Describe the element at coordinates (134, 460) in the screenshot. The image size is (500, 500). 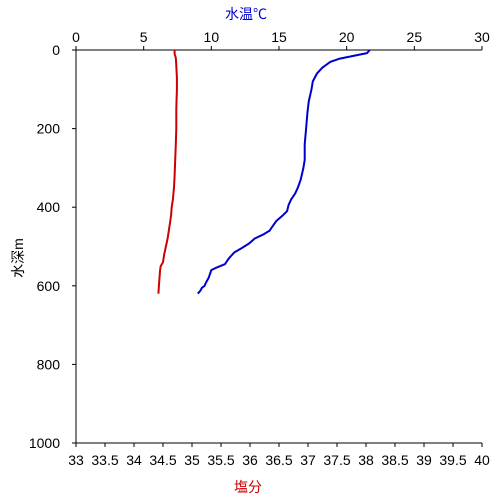
I see `bottom-tick-label: 34` at that location.